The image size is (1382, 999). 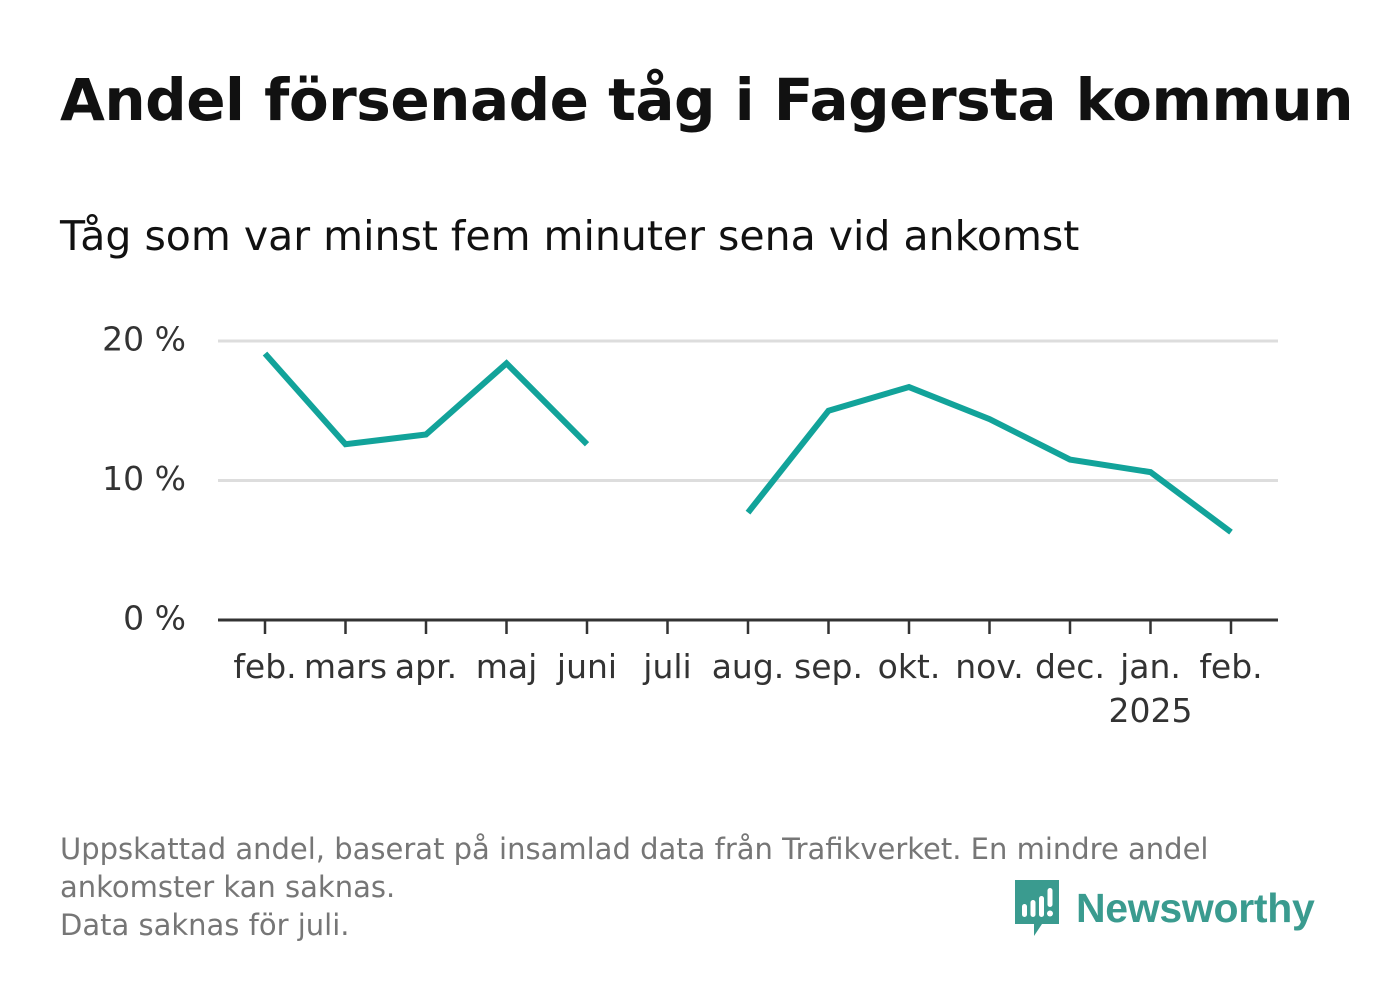 I want to click on y-tick-label: 20 %, so click(x=144, y=339).